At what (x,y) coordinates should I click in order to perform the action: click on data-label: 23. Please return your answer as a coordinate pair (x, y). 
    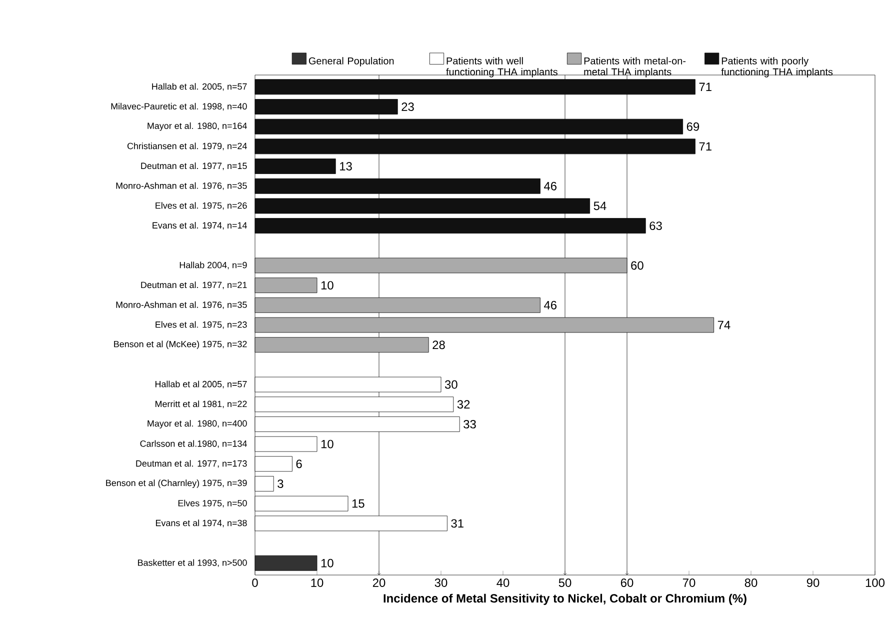
    Looking at the image, I should click on (408, 106).